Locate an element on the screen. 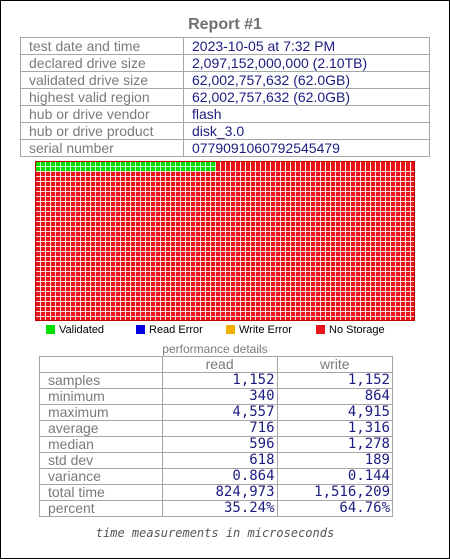 This screenshot has width=450, height=559. info-row: test date and time 2023-10-05 at 7:32 PM is located at coordinates (225, 46).